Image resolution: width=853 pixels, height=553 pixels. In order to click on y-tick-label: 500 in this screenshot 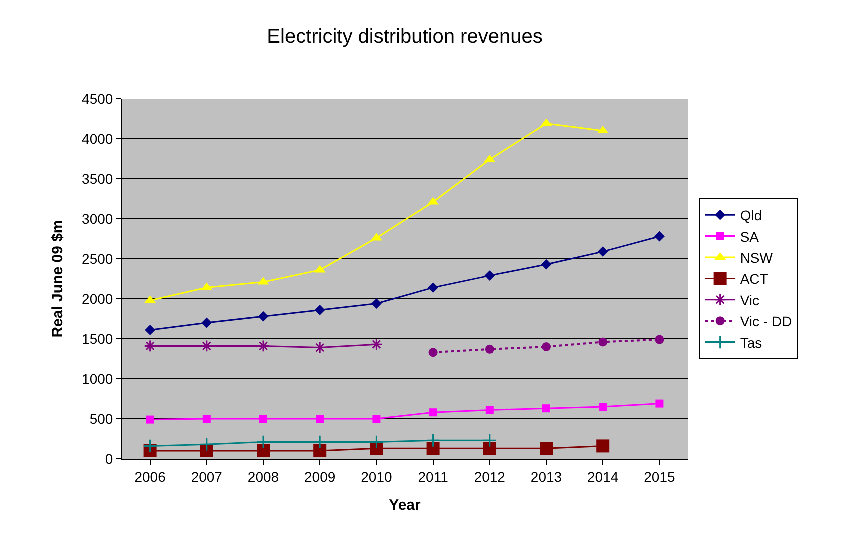, I will do `click(102, 418)`.